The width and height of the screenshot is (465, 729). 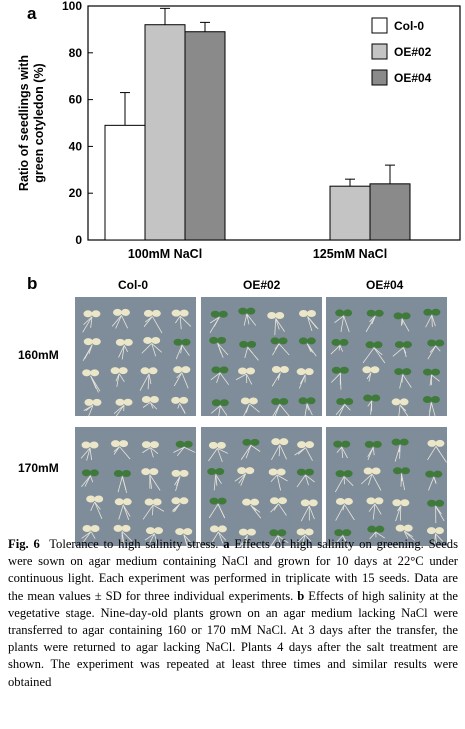 I want to click on bar-OE#04-1, so click(x=390, y=212).